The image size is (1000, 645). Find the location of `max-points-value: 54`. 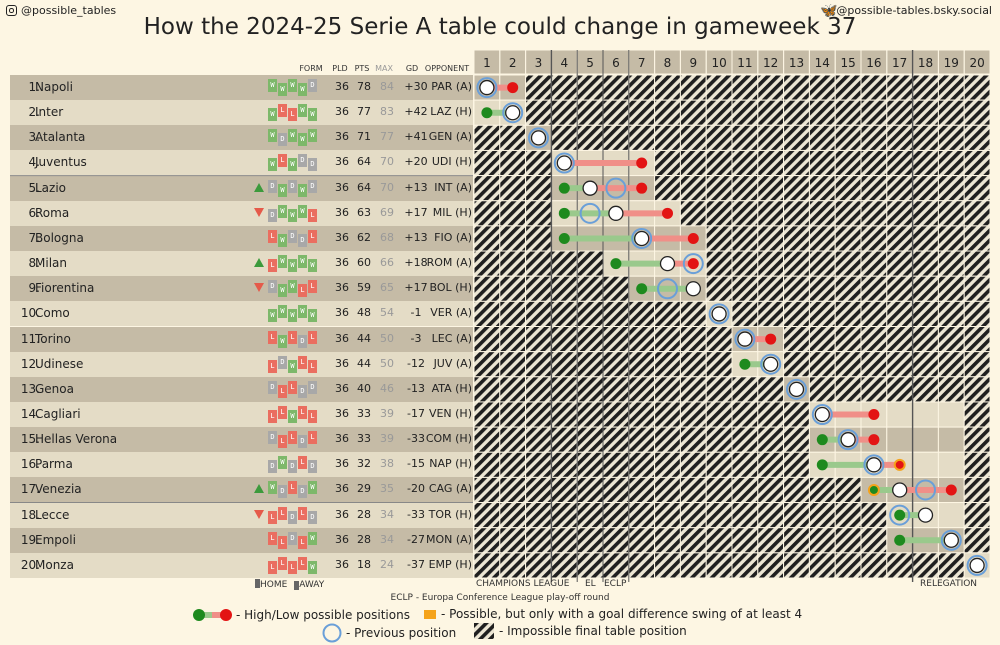

max-points-value: 54 is located at coordinates (387, 313).